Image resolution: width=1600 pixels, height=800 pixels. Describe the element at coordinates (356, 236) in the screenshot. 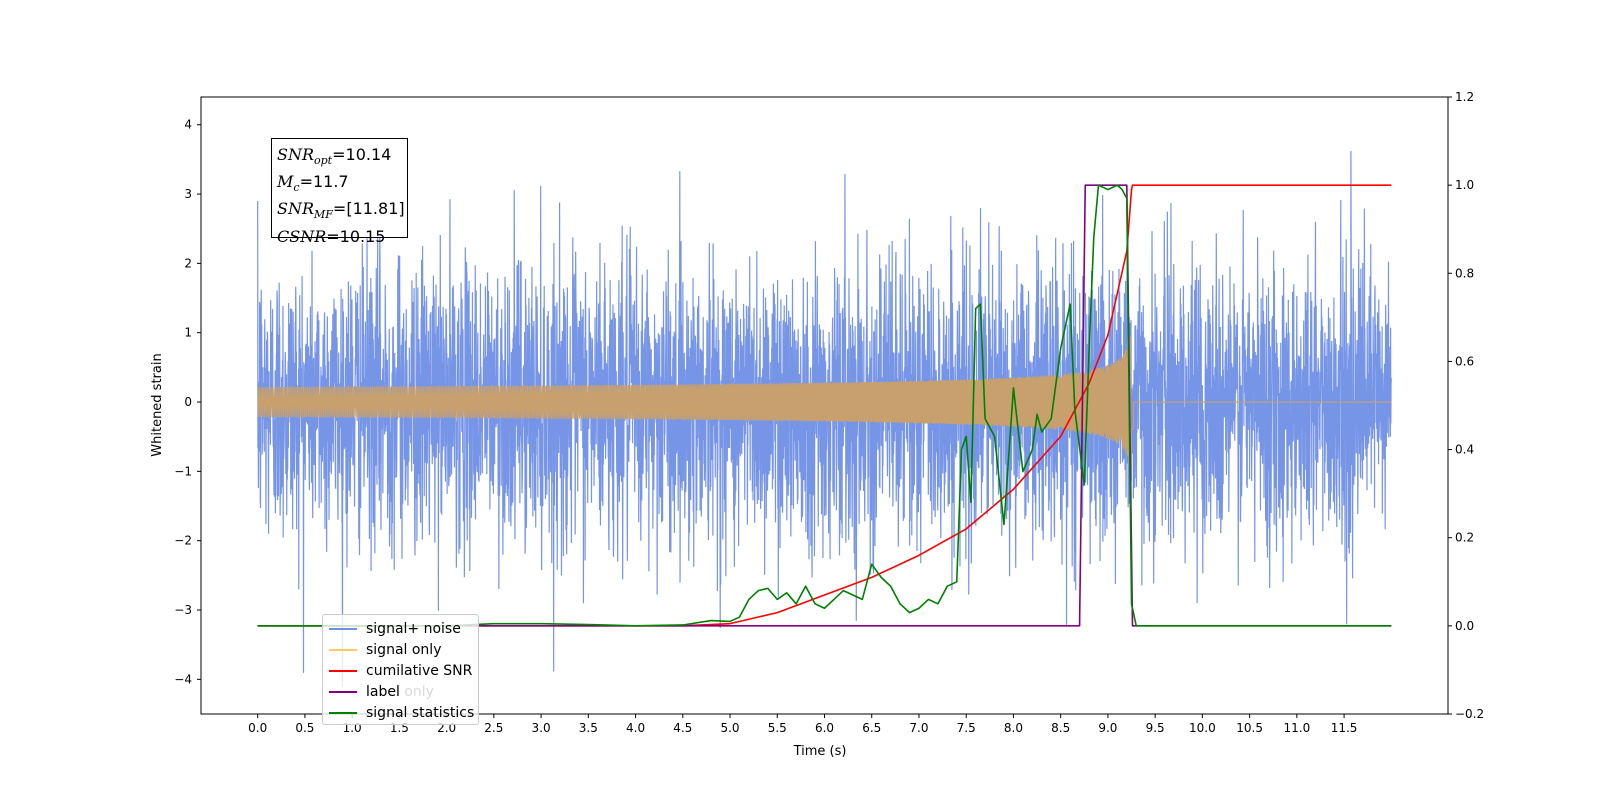

I see `csnr-value: =10.15` at that location.